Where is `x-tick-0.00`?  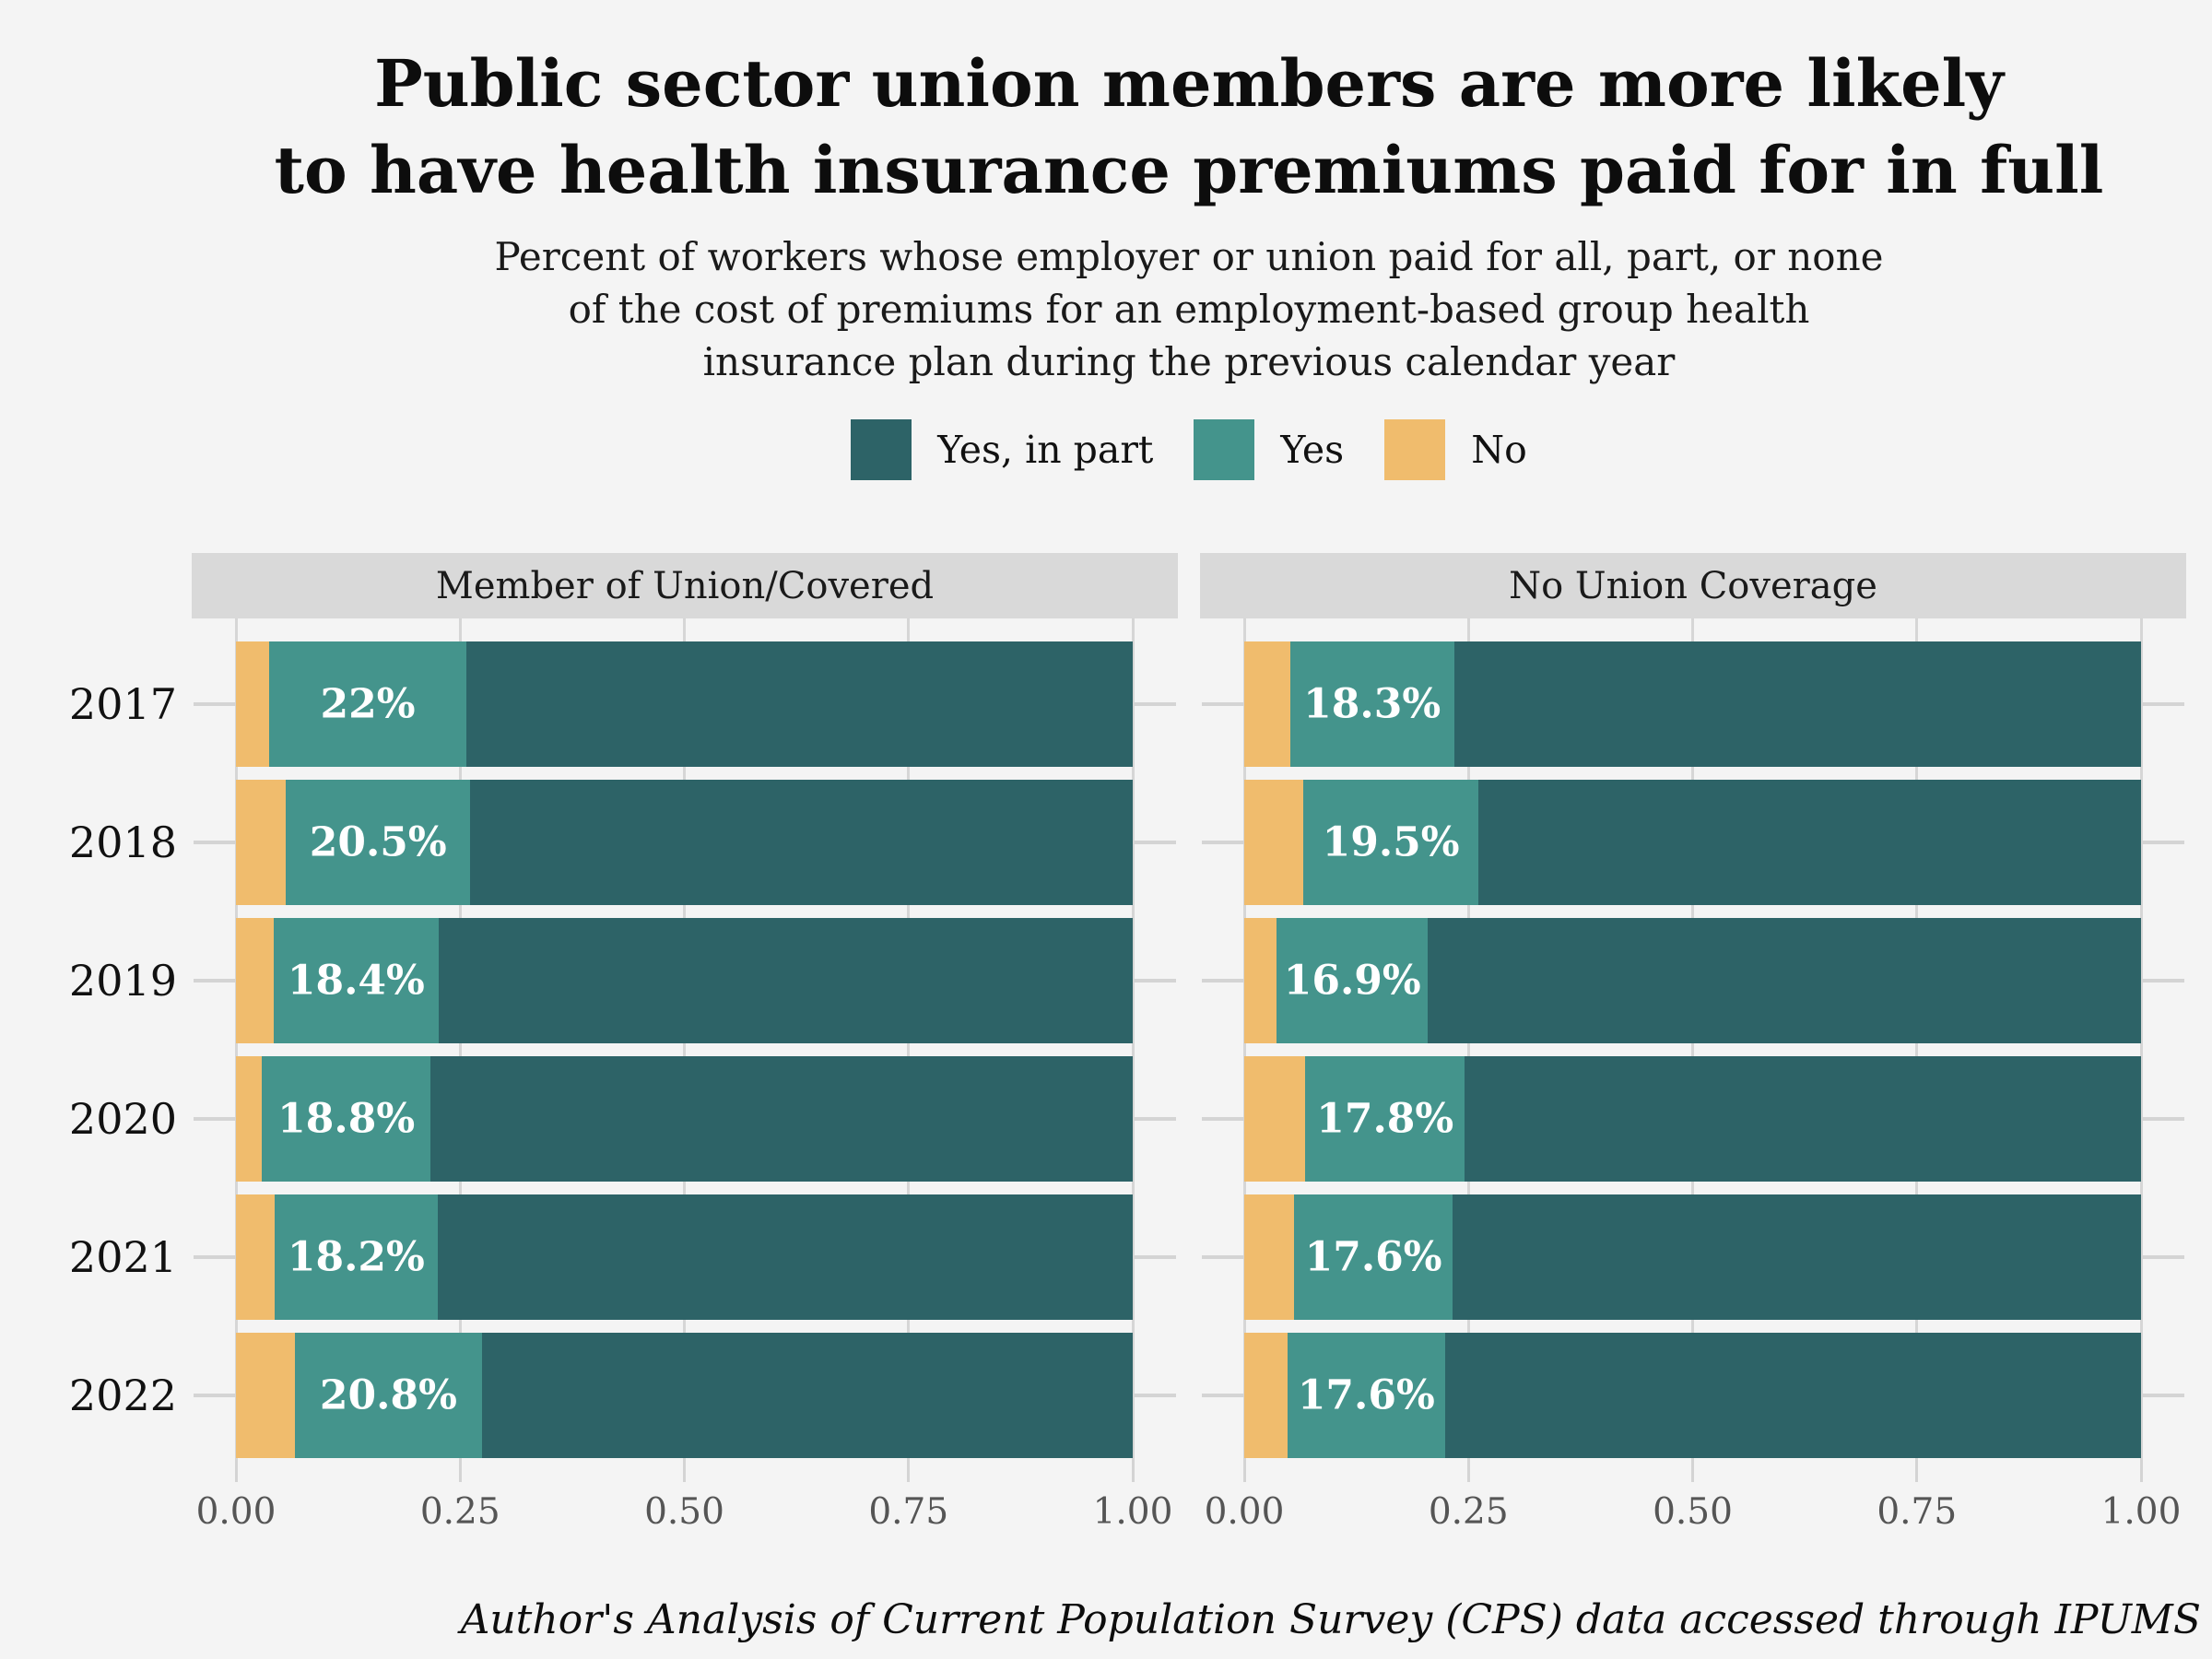
x-tick-0.00 is located at coordinates (236, 1471).